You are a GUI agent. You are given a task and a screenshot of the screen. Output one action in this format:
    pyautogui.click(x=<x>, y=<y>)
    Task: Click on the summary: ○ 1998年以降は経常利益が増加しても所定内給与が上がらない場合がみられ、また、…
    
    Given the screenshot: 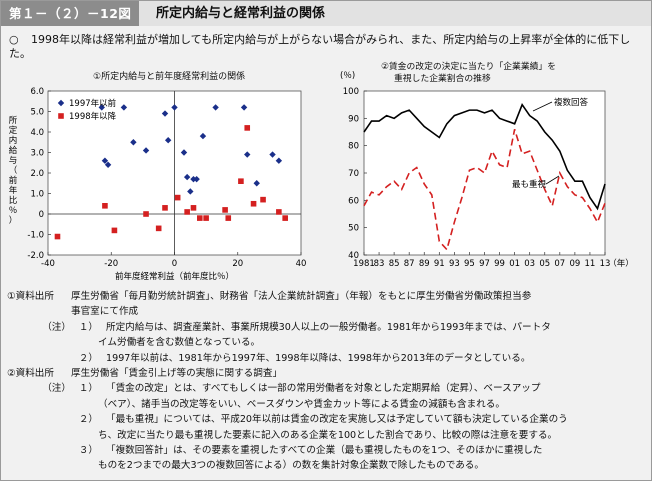 What is the action you would take?
    pyautogui.click(x=327, y=47)
    